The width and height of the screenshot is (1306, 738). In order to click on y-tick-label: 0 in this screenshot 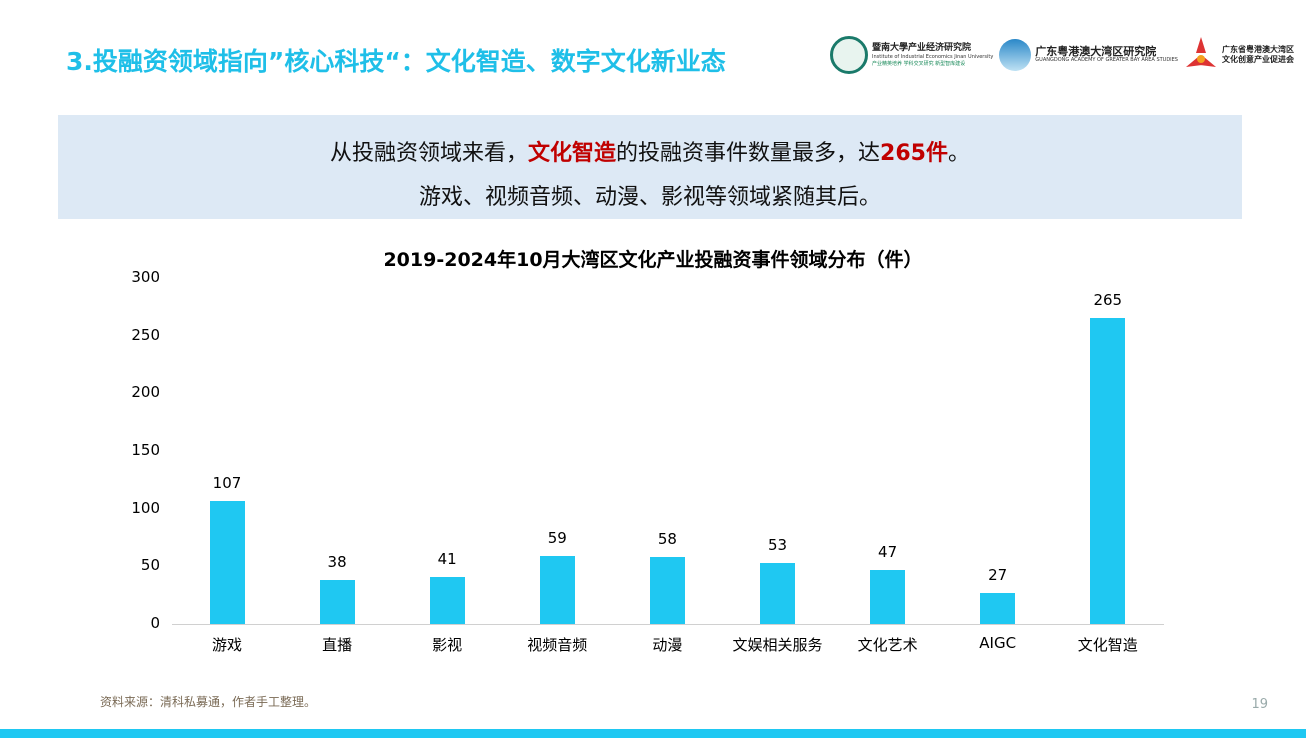, I will do `click(155, 623)`.